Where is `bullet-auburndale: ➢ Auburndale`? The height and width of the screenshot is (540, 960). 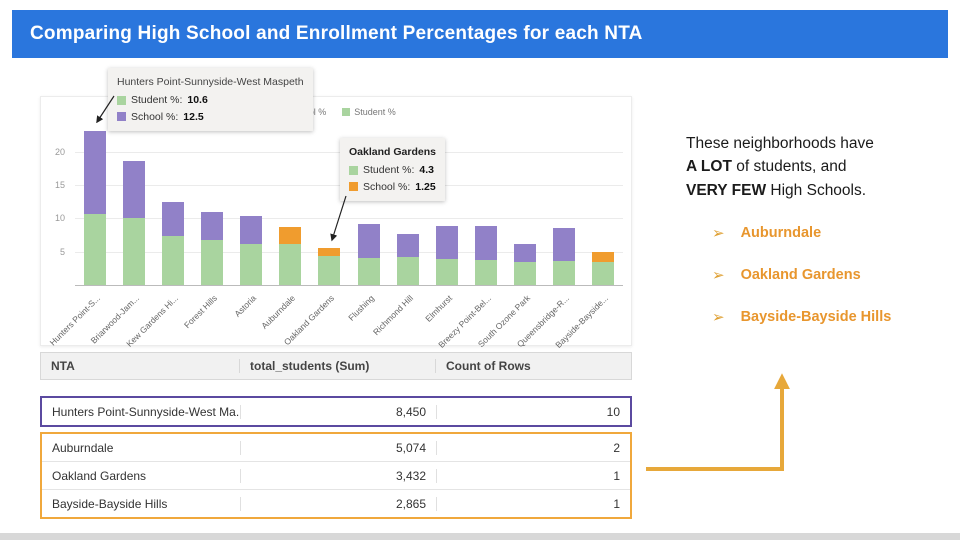
bullet-auburndale: ➢ Auburndale is located at coordinates (801, 233).